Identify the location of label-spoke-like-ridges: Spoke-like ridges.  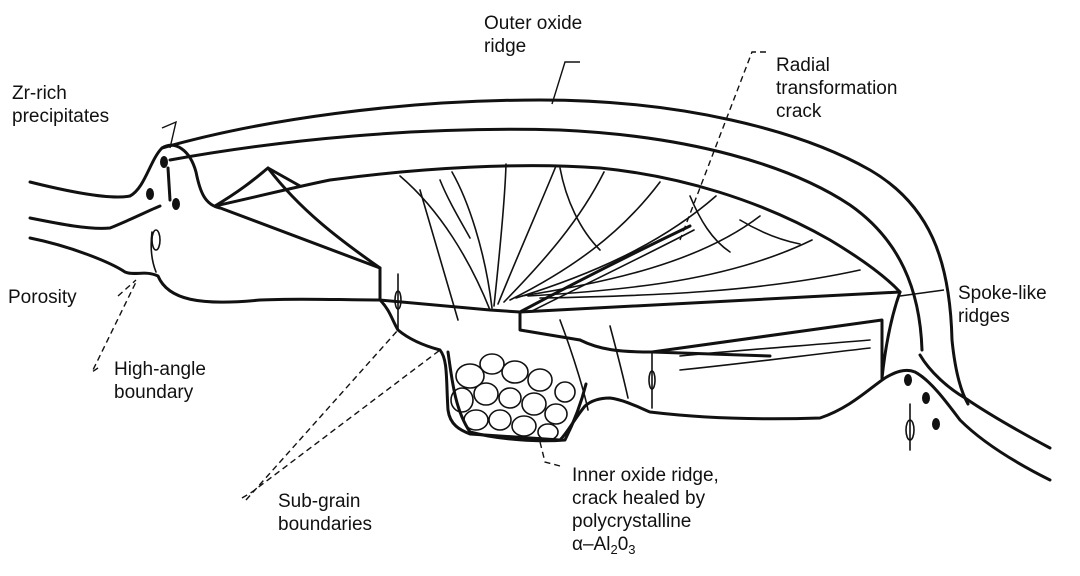
(1002, 305).